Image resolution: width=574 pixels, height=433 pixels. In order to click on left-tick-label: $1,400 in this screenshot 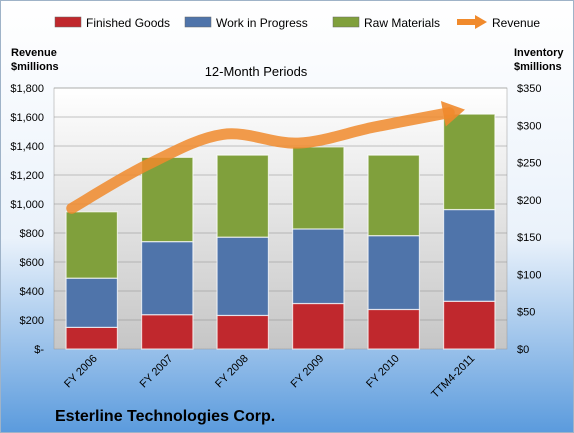, I will do `click(27, 147)`.